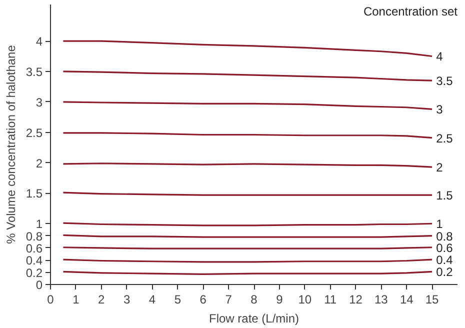  What do you see at coordinates (34, 261) in the screenshot?
I see `y-tick-label: 0.4` at bounding box center [34, 261].